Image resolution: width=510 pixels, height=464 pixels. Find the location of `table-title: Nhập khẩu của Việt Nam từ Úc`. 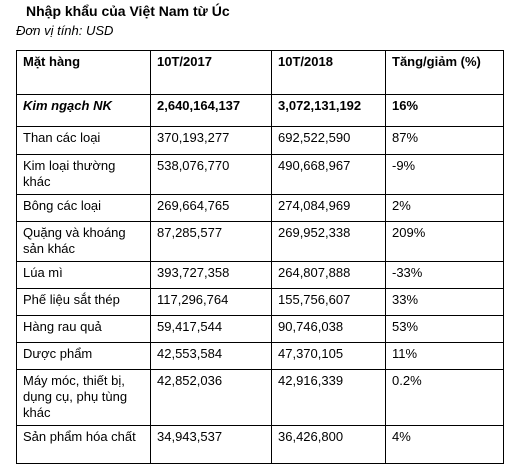

table-title: Nhập khẩu của Việt Nam từ Úc is located at coordinates (128, 11).